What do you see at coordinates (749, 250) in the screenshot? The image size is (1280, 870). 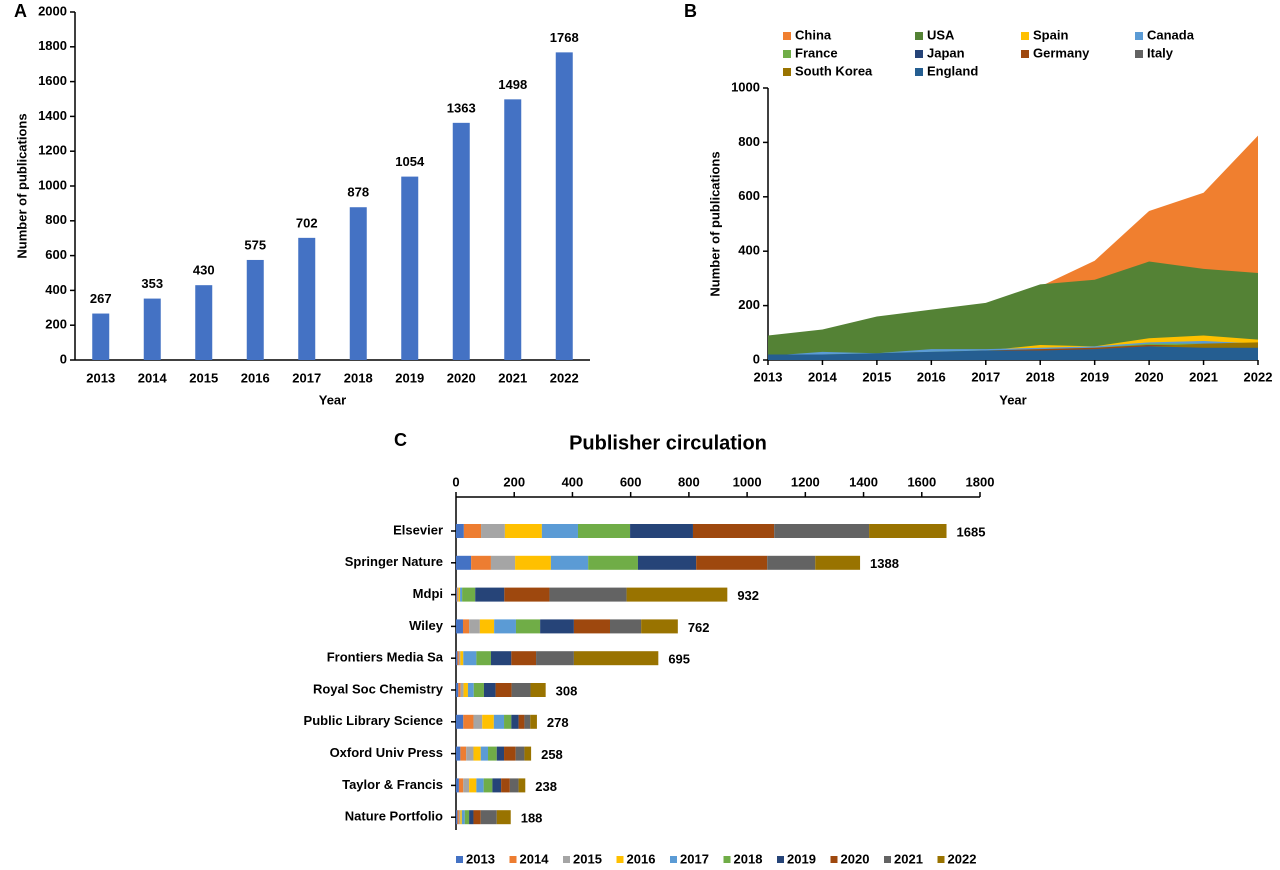 I see `y-tick-label: 400` at bounding box center [749, 250].